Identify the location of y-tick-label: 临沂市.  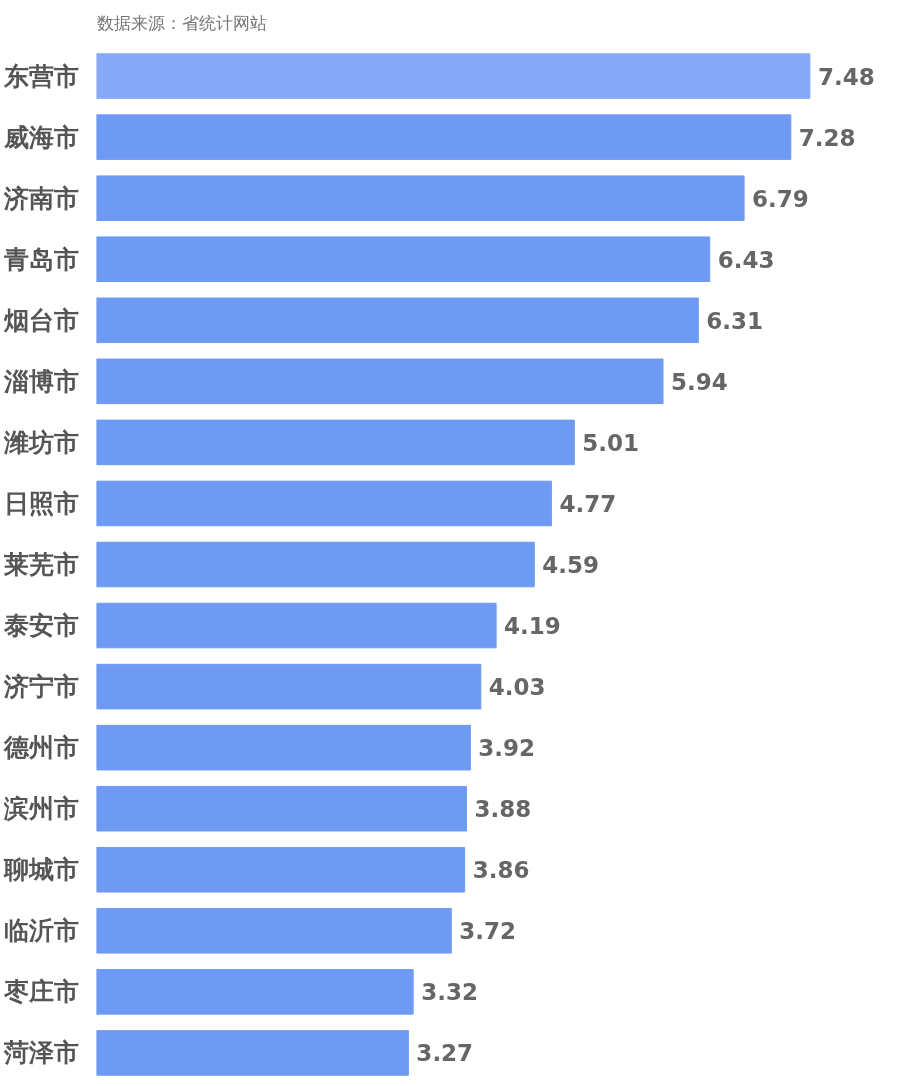
(41, 931).